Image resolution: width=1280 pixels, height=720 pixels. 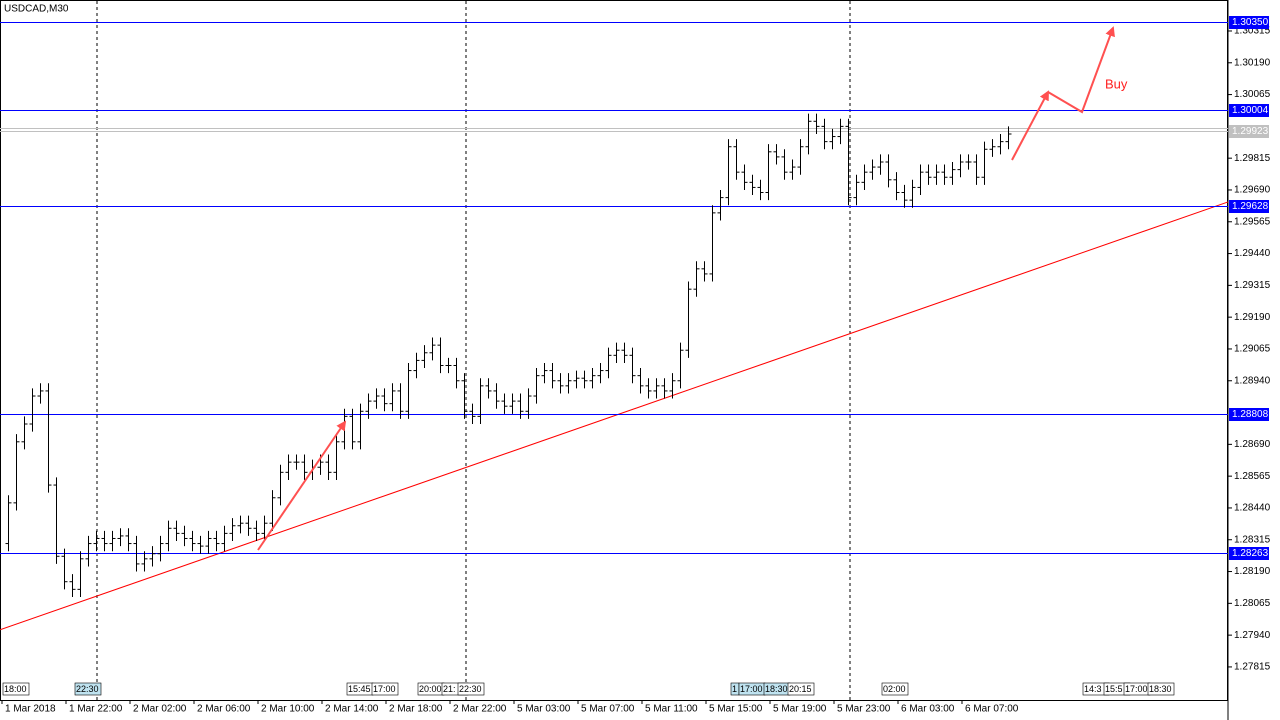 What do you see at coordinates (1252, 158) in the screenshot?
I see `y-tick-label: 1.29815` at bounding box center [1252, 158].